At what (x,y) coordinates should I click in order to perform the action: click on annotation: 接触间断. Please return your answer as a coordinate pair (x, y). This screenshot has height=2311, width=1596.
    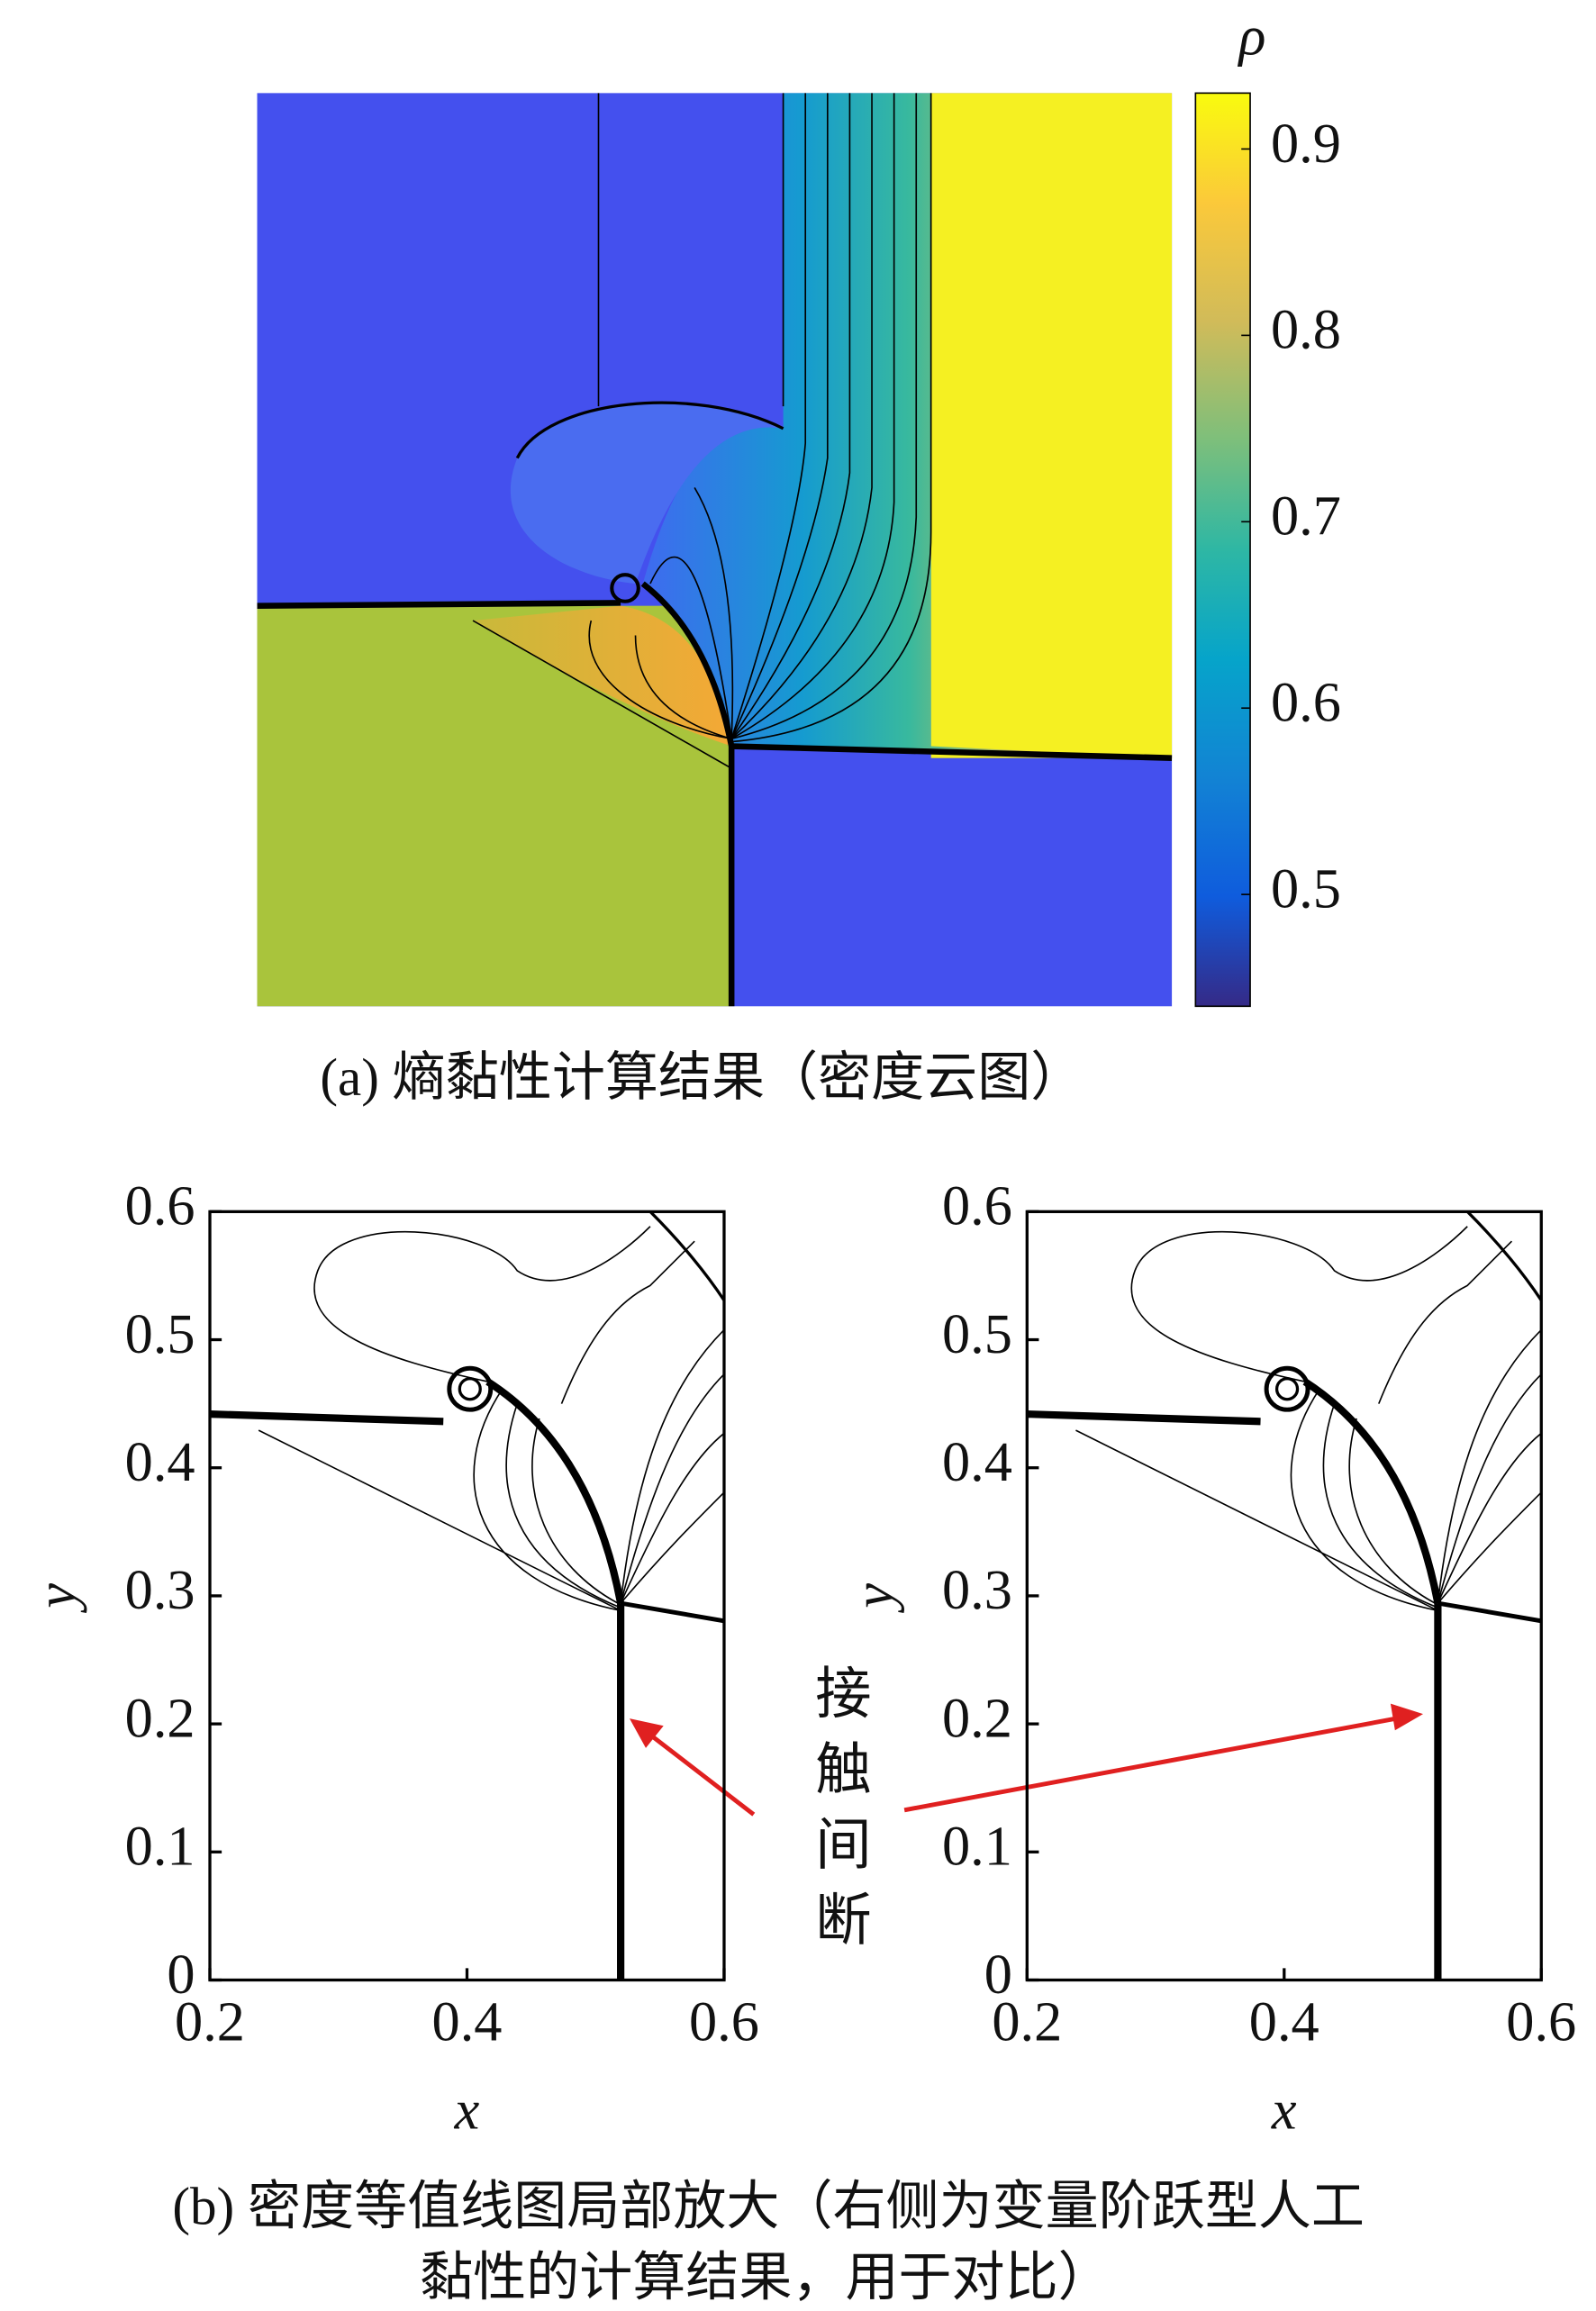
    Looking at the image, I should click on (838, 1814).